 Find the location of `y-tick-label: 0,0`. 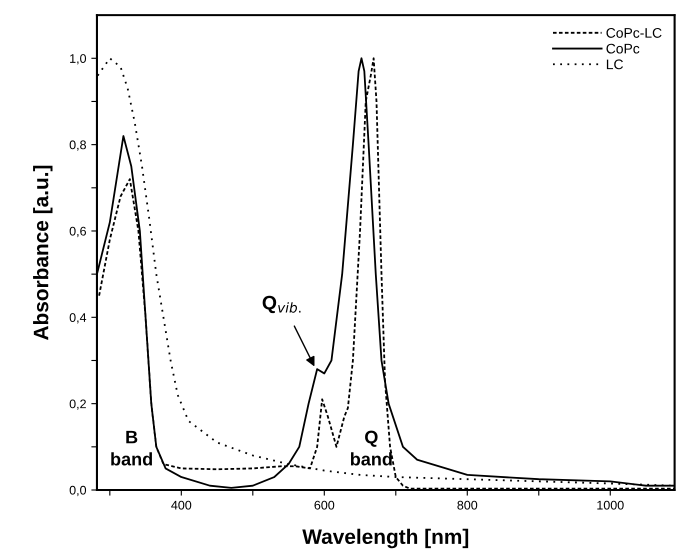

y-tick-label: 0,0 is located at coordinates (78, 491).